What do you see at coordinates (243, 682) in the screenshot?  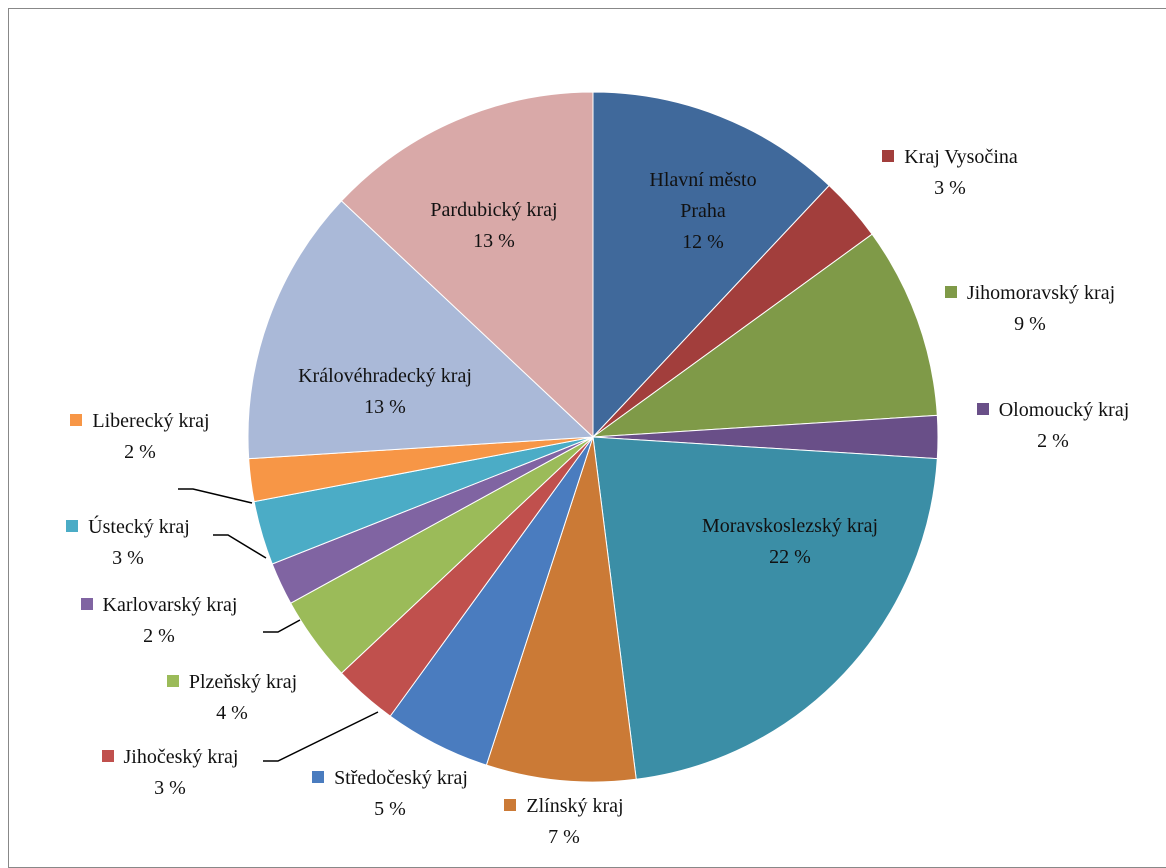 I see `category-label: Plzeňský kraj` at bounding box center [243, 682].